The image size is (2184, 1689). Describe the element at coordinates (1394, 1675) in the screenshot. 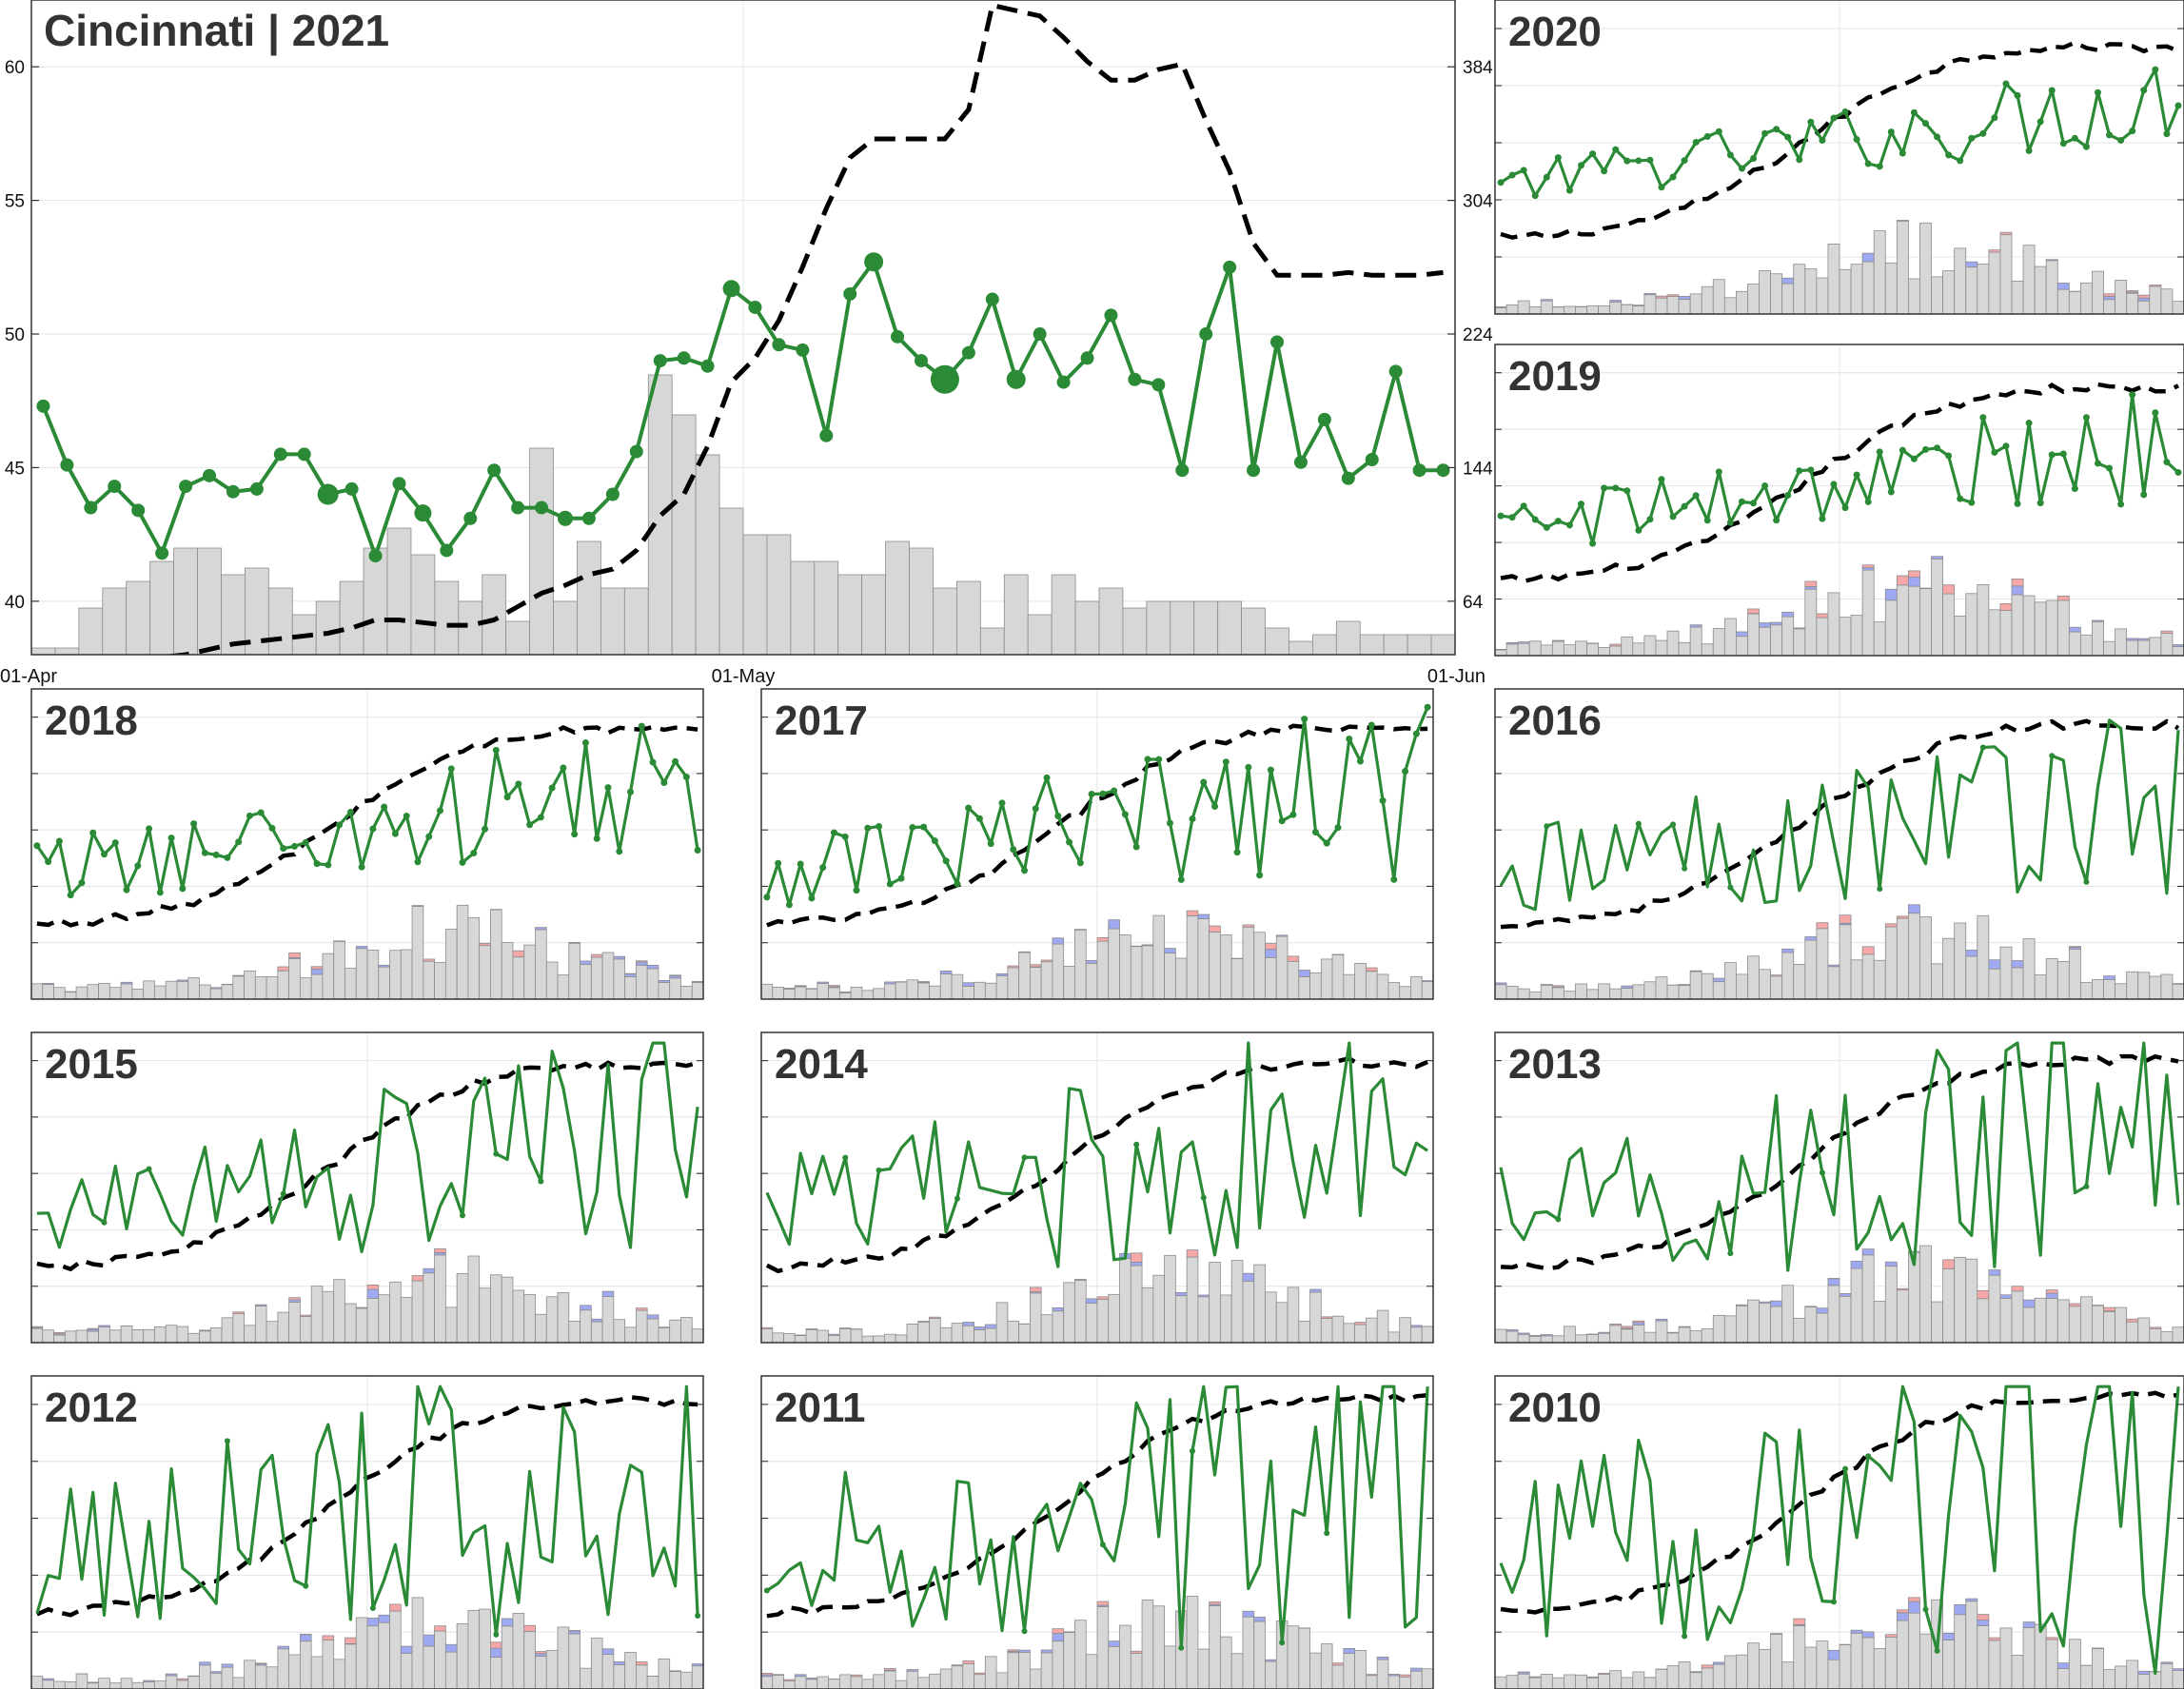

I see `panel-2011-bar-blue` at that location.